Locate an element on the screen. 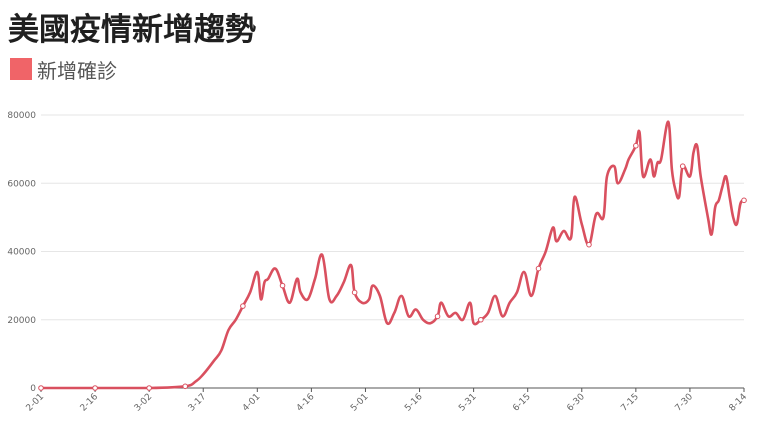  x-tick-label: 3-02 is located at coordinates (144, 403).